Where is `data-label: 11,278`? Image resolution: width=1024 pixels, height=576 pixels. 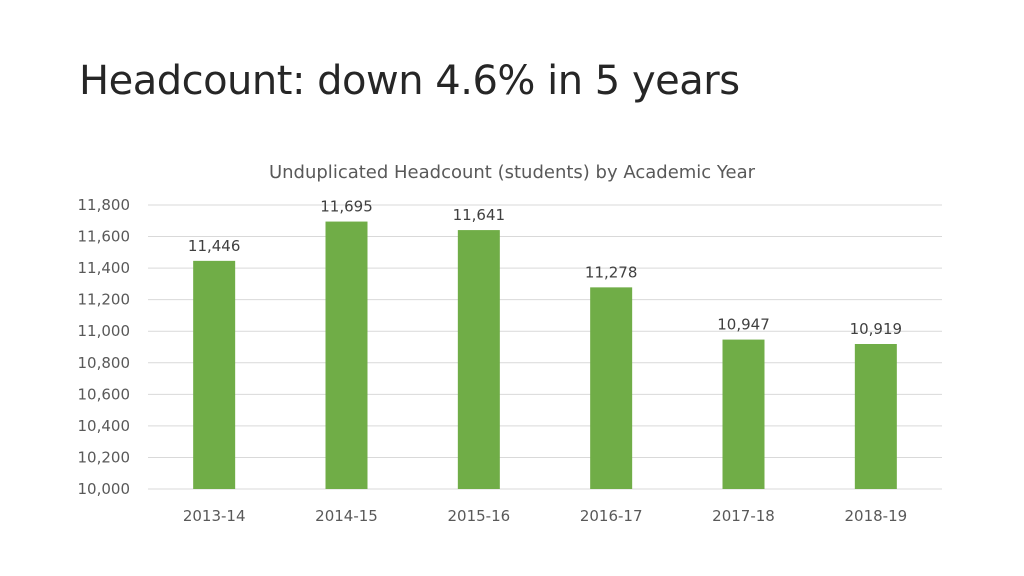 data-label: 11,278 is located at coordinates (611, 272).